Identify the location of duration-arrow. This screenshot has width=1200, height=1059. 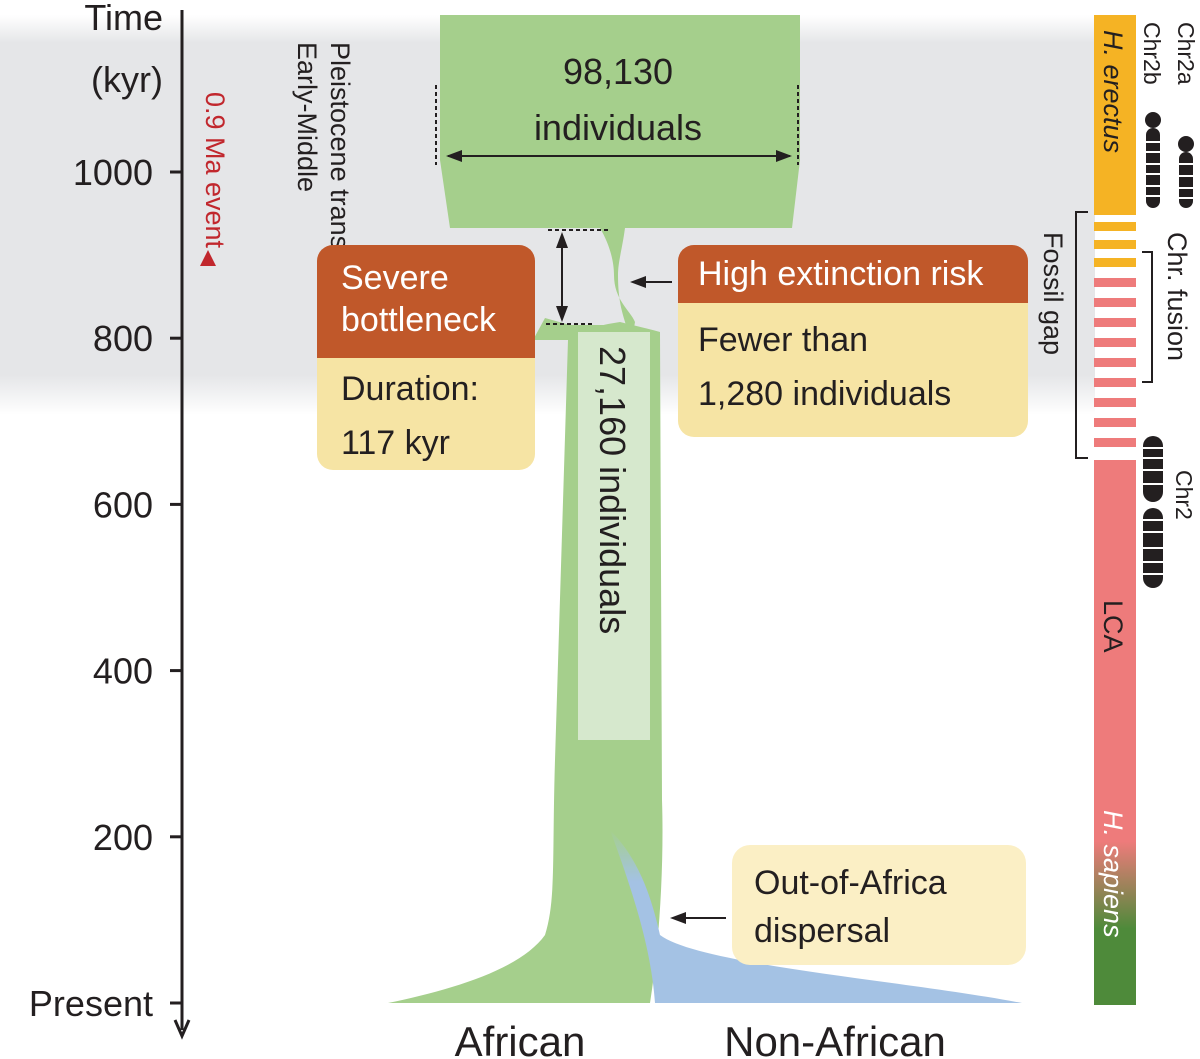
(578, 277).